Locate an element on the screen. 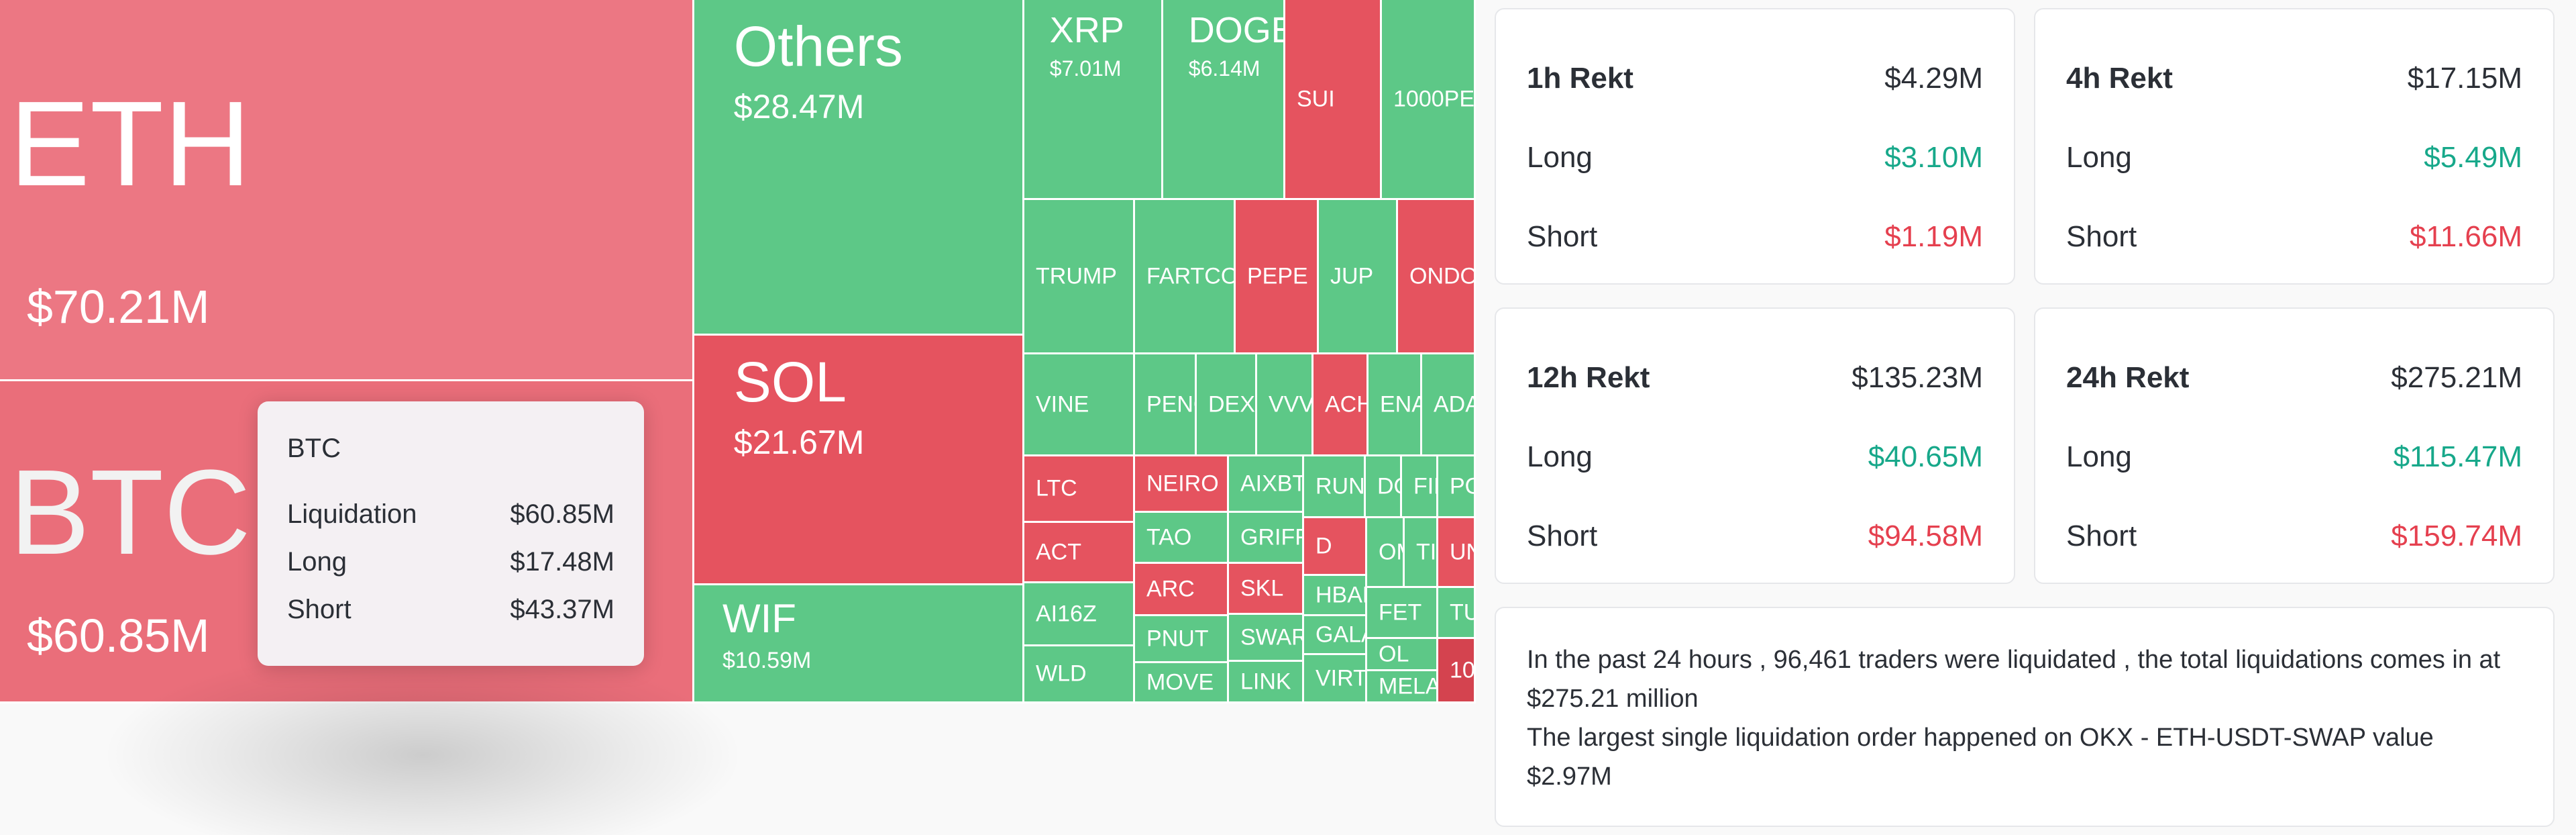 The width and height of the screenshot is (2576, 835). treemap-tile-om: OM is located at coordinates (1386, 553).